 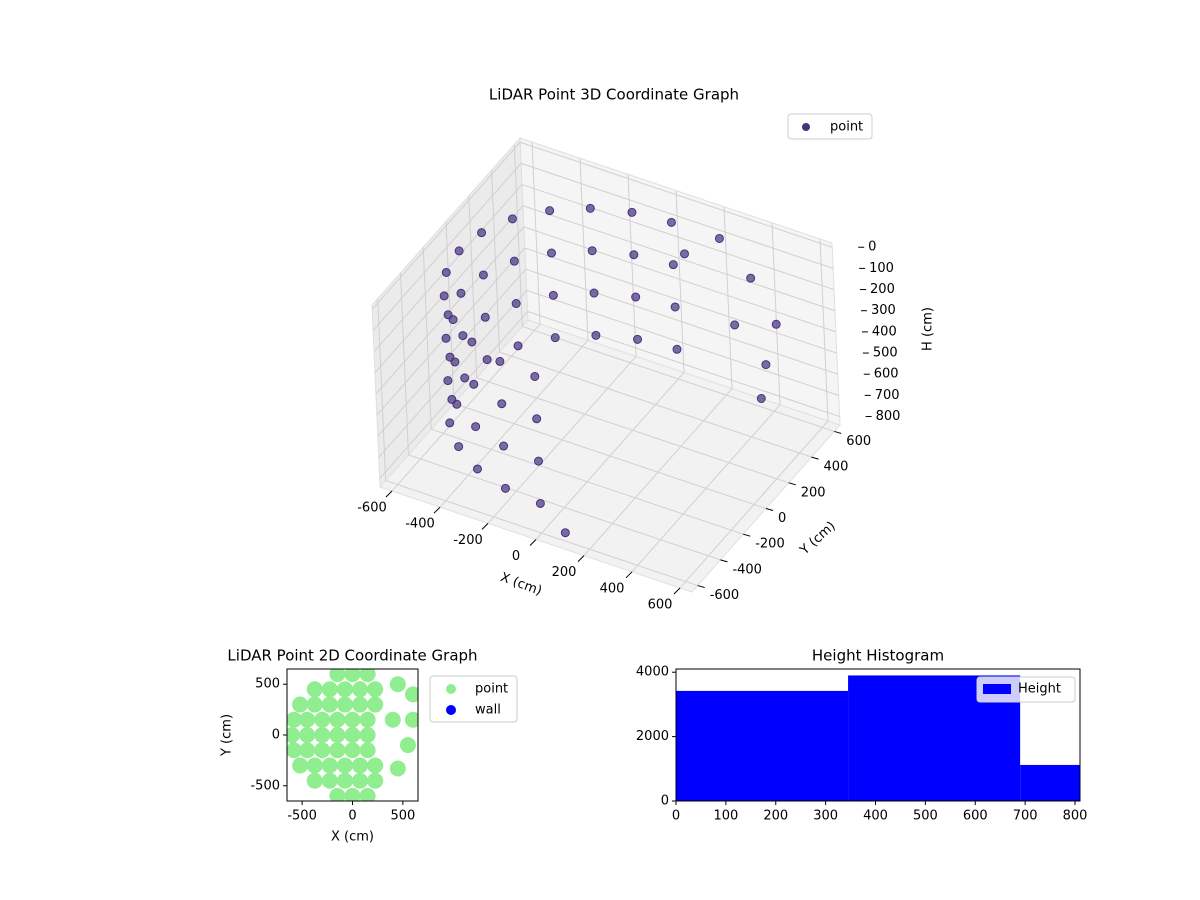 What do you see at coordinates (836, 467) in the screenshot?
I see `y-tick-label: 400` at bounding box center [836, 467].